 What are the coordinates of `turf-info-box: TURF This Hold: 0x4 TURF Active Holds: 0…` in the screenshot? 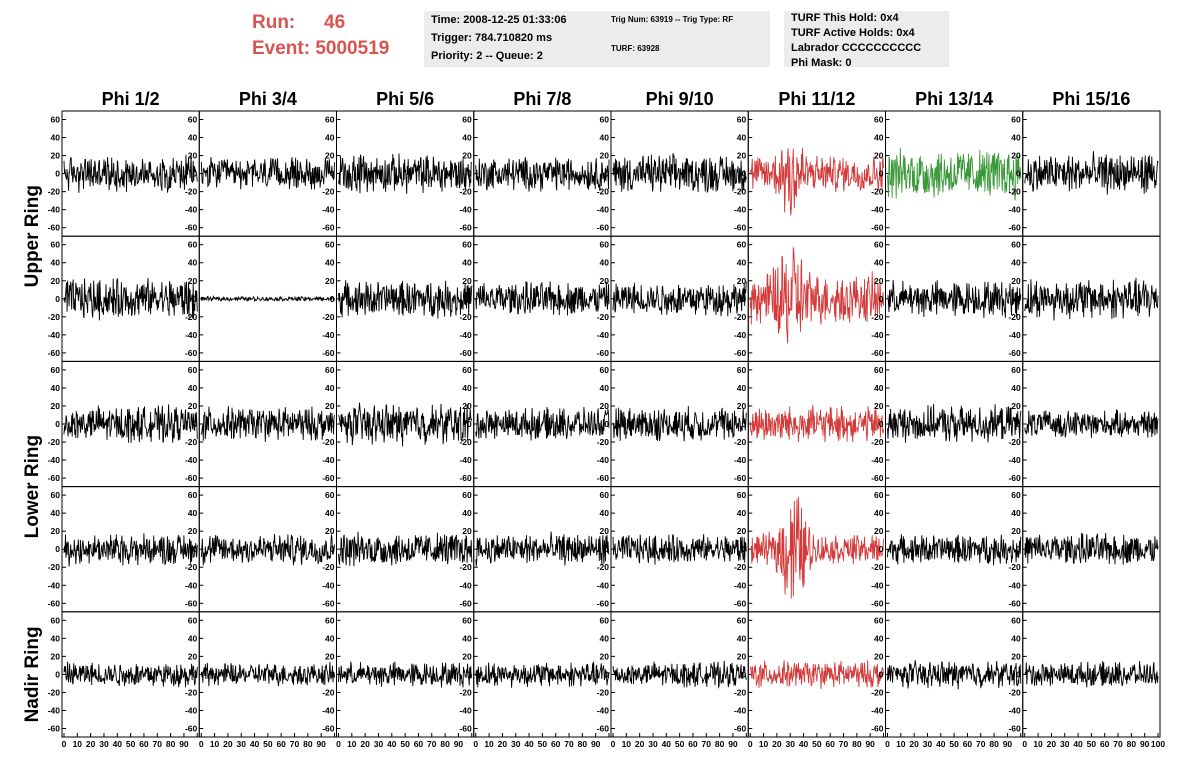 It's located at (866, 39).